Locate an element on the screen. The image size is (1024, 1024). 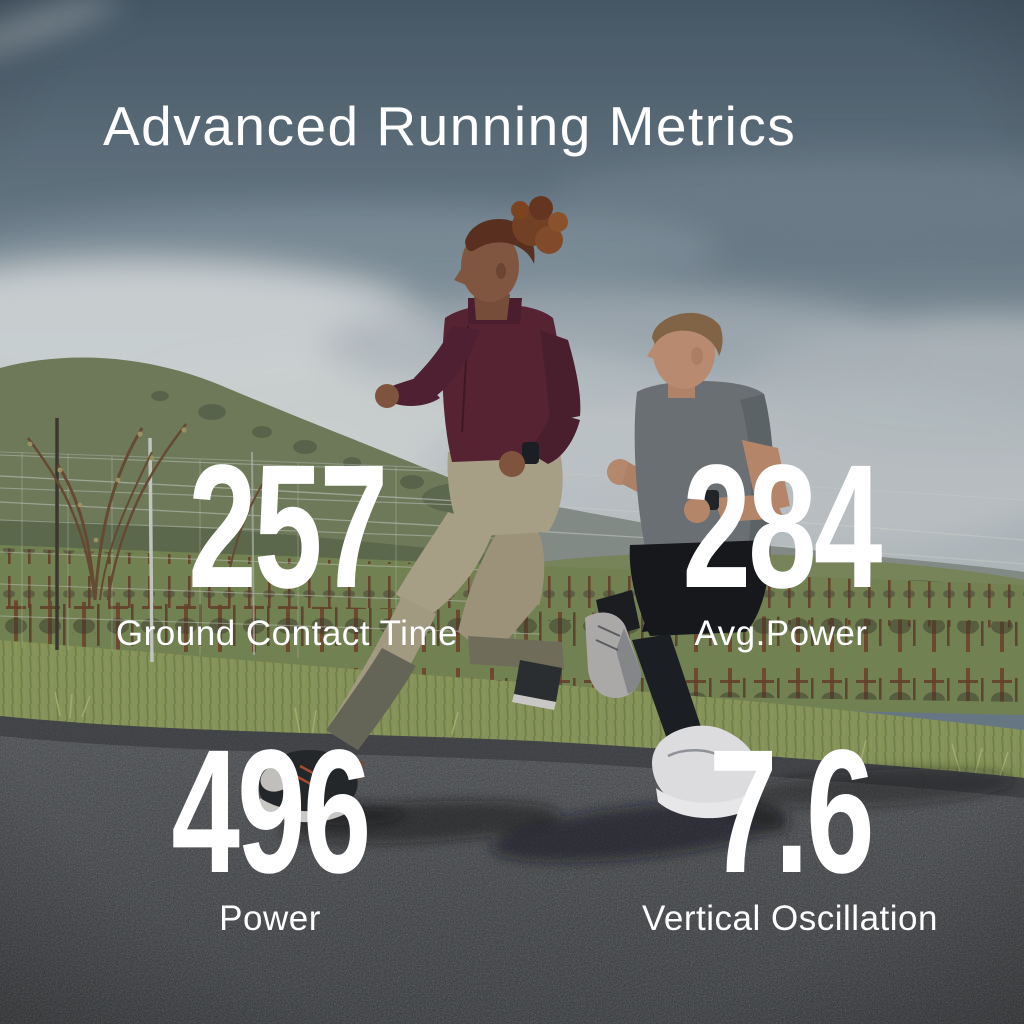
metric-label: Avg.Power is located at coordinates (781, 633).